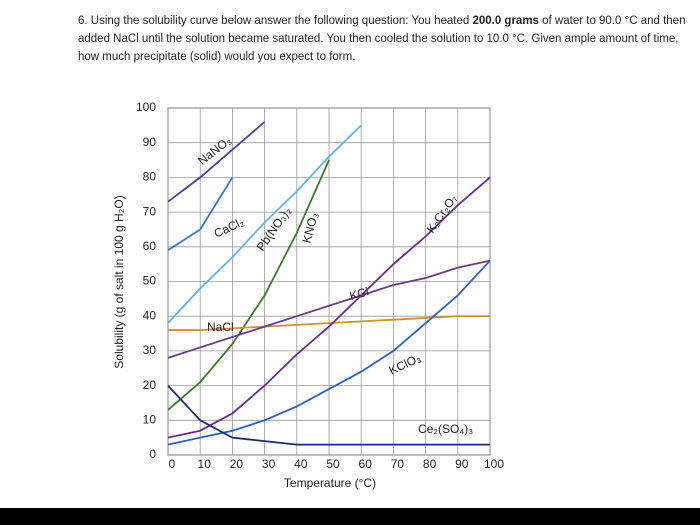 This screenshot has width=700, height=525. I want to click on x-tick-label: 100, so click(494, 464).